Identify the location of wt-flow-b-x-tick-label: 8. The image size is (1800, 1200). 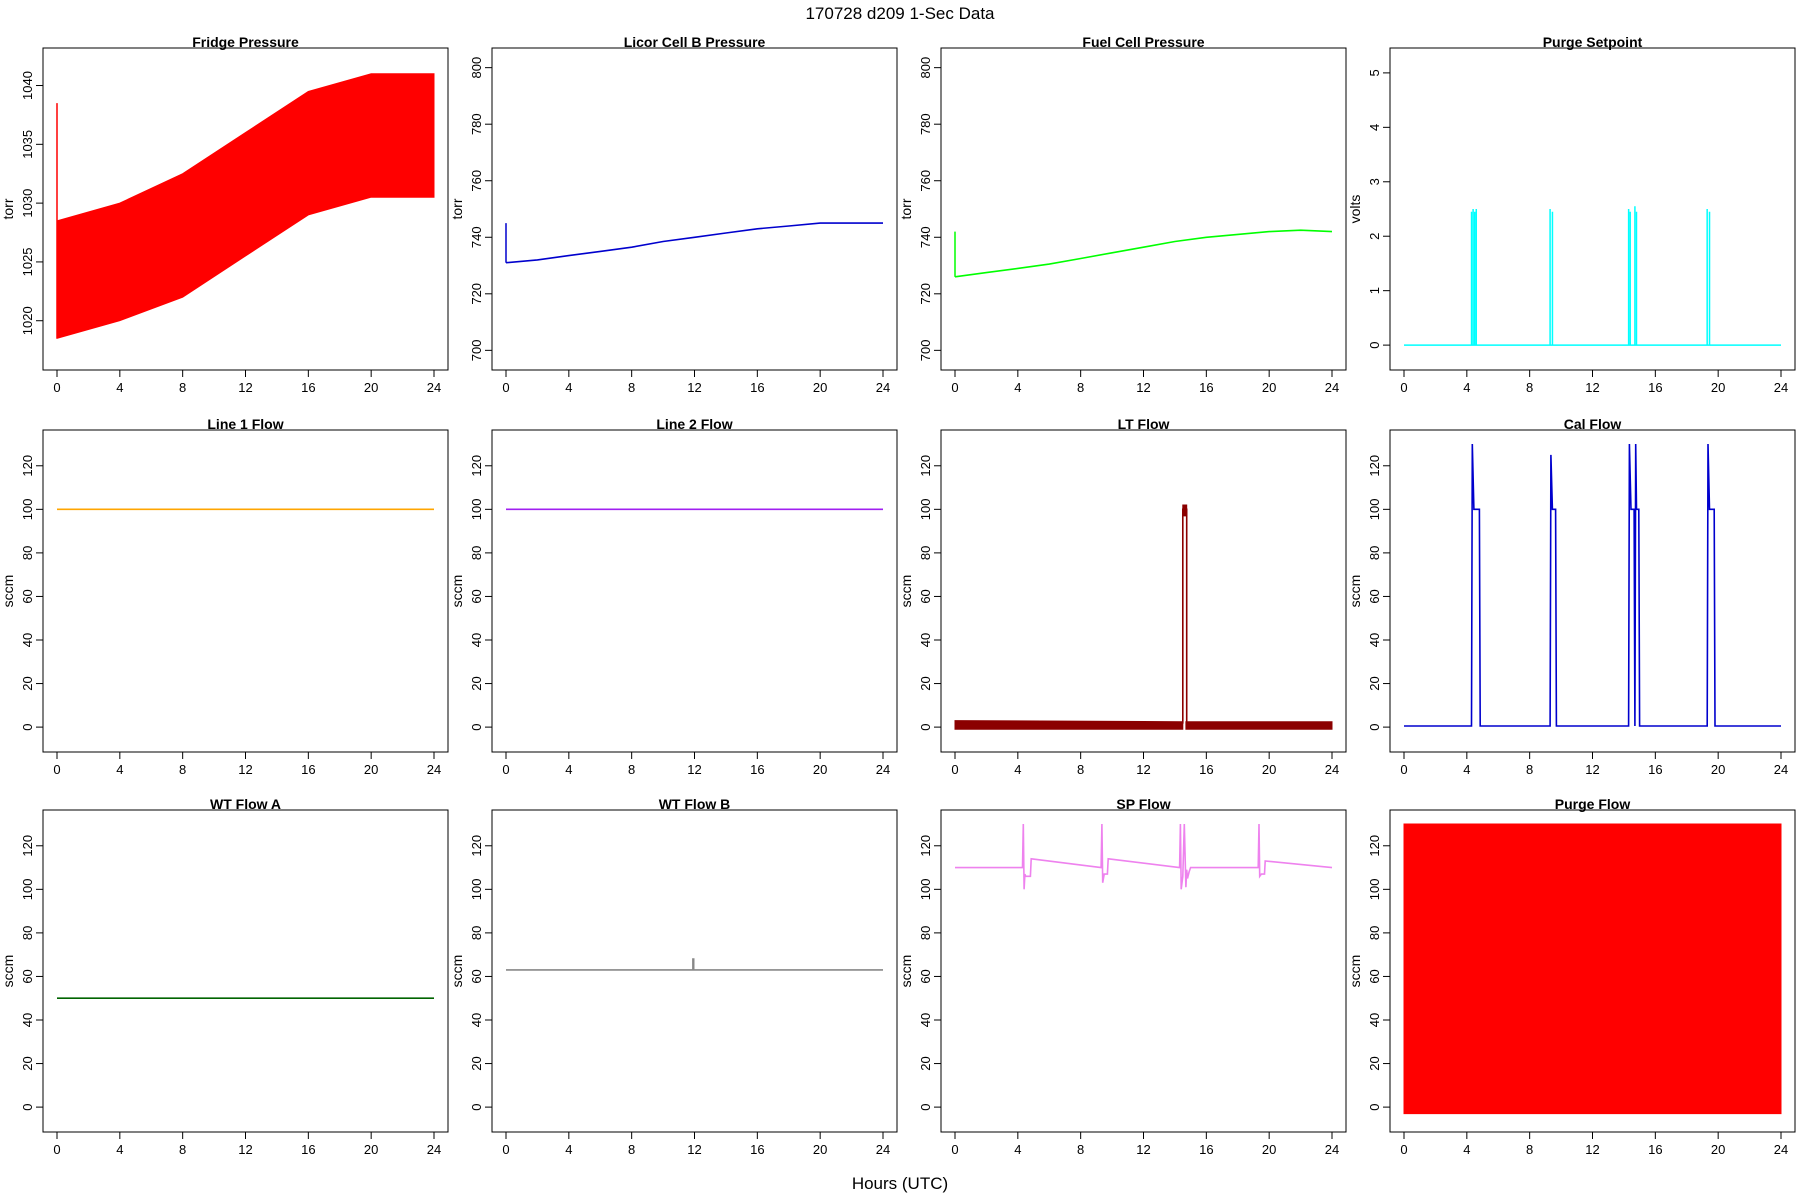
(631, 1149).